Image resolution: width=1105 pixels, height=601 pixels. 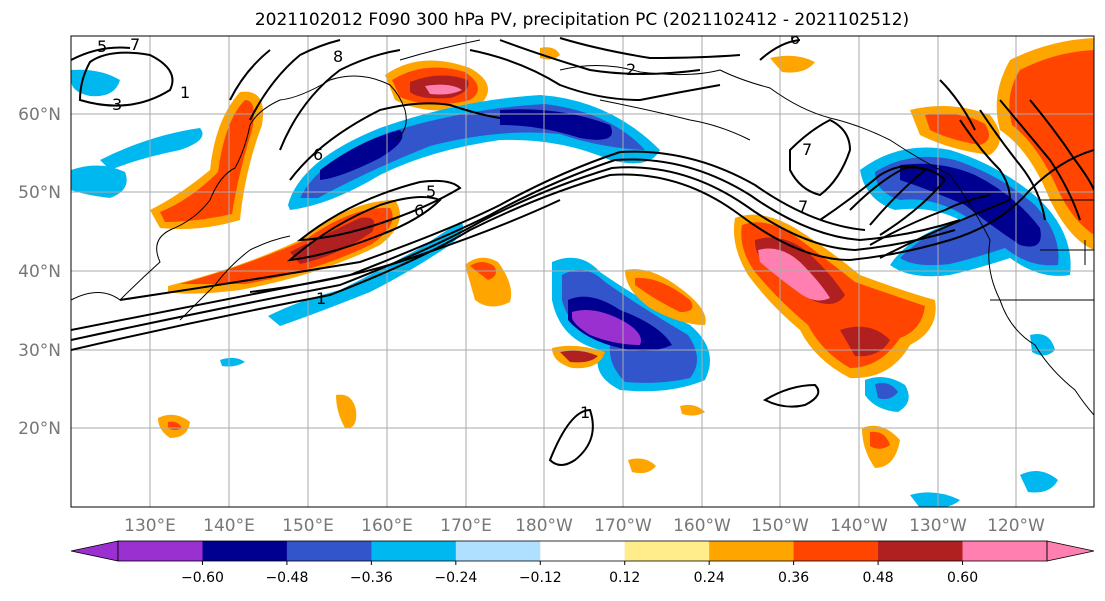 I want to click on contour-label: 2, so click(x=631, y=69).